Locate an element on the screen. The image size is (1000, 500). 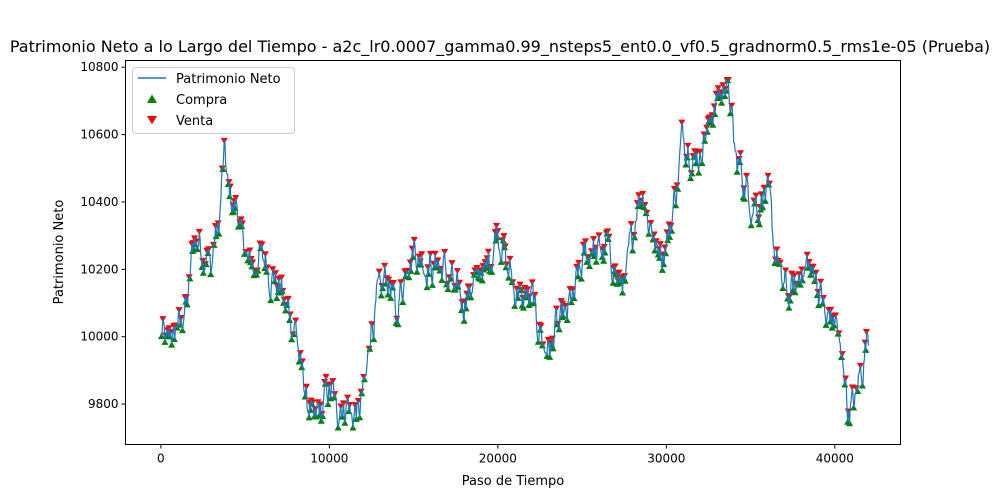
x-tick-label: 40000 is located at coordinates (835, 459).